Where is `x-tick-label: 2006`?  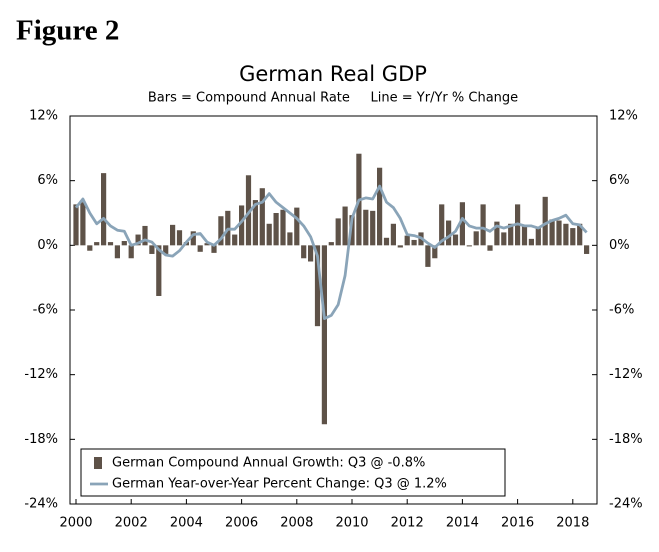
x-tick-label: 2006 is located at coordinates (241, 523).